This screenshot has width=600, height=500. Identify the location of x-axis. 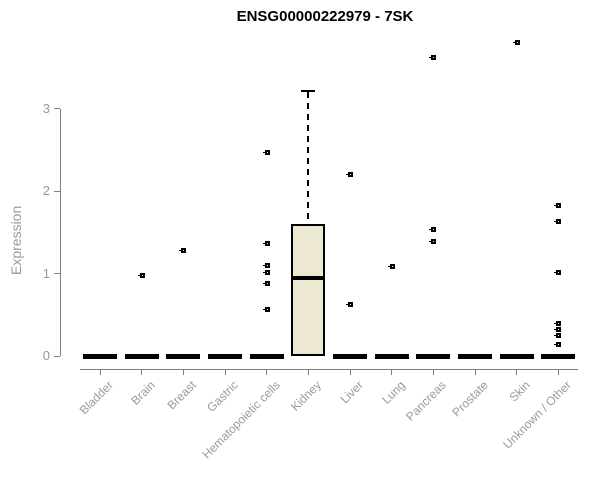
(329, 369).